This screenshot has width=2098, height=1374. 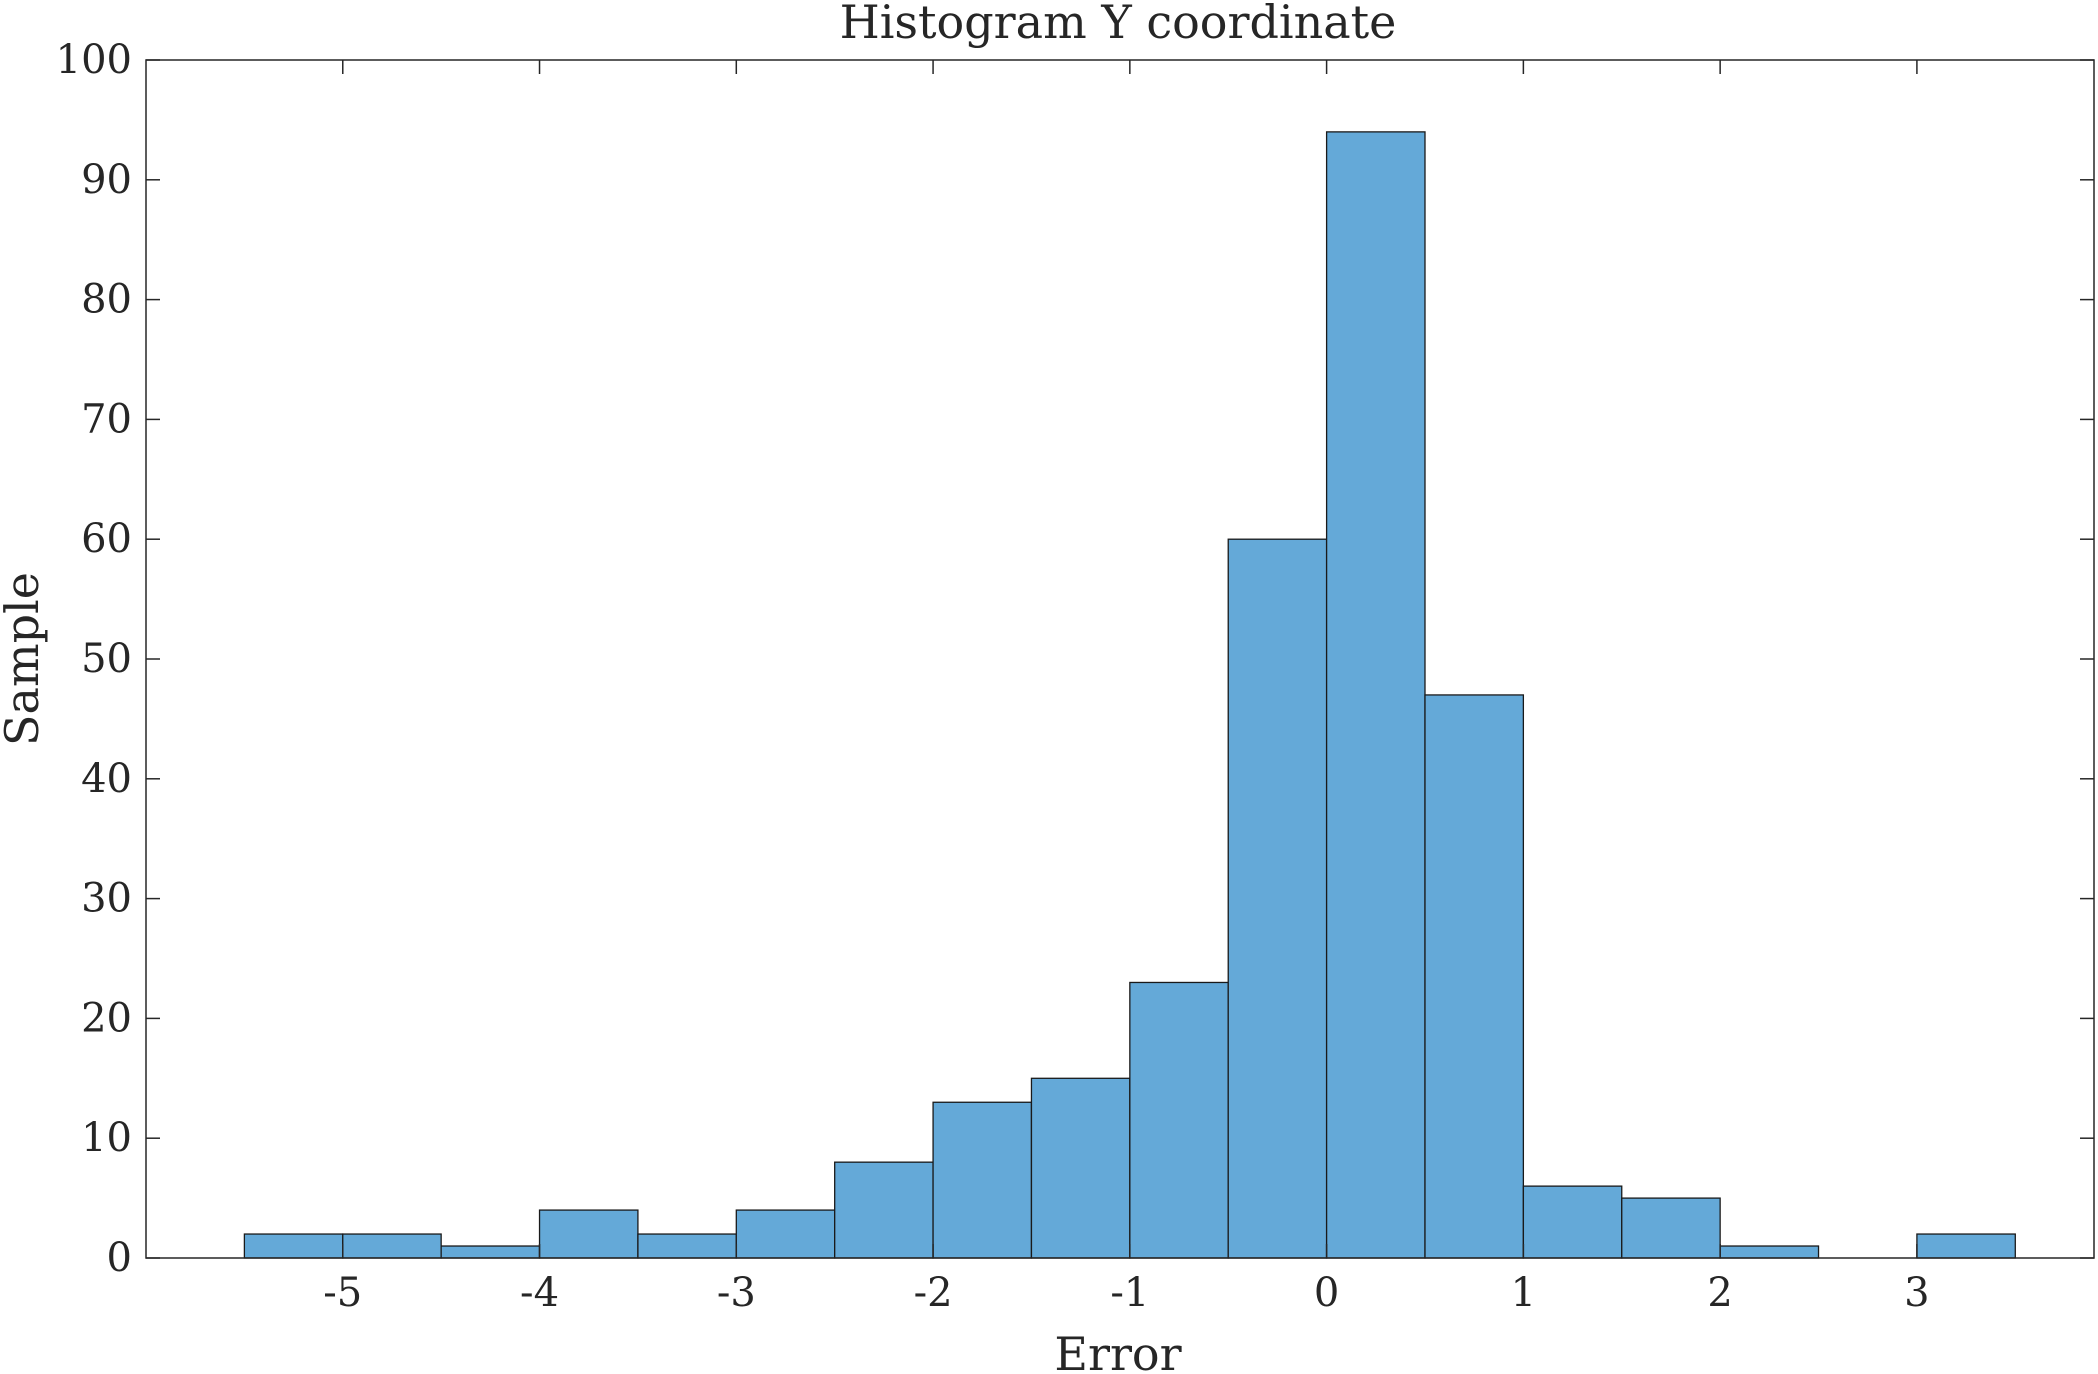 What do you see at coordinates (1326, 1293) in the screenshot?
I see `x-tick-label: 0` at bounding box center [1326, 1293].